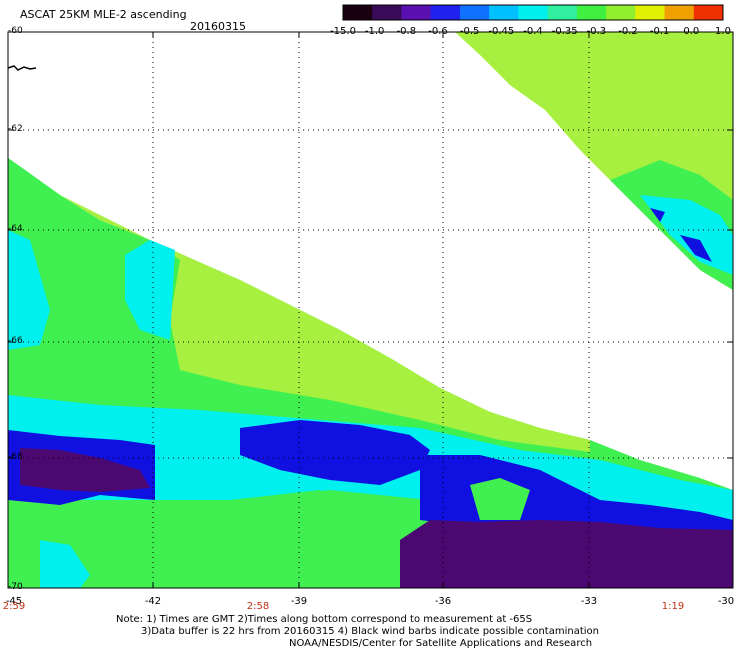 This screenshot has width=740, height=650. Describe the element at coordinates (299, 601) in the screenshot. I see `longitude-label: -39` at that location.